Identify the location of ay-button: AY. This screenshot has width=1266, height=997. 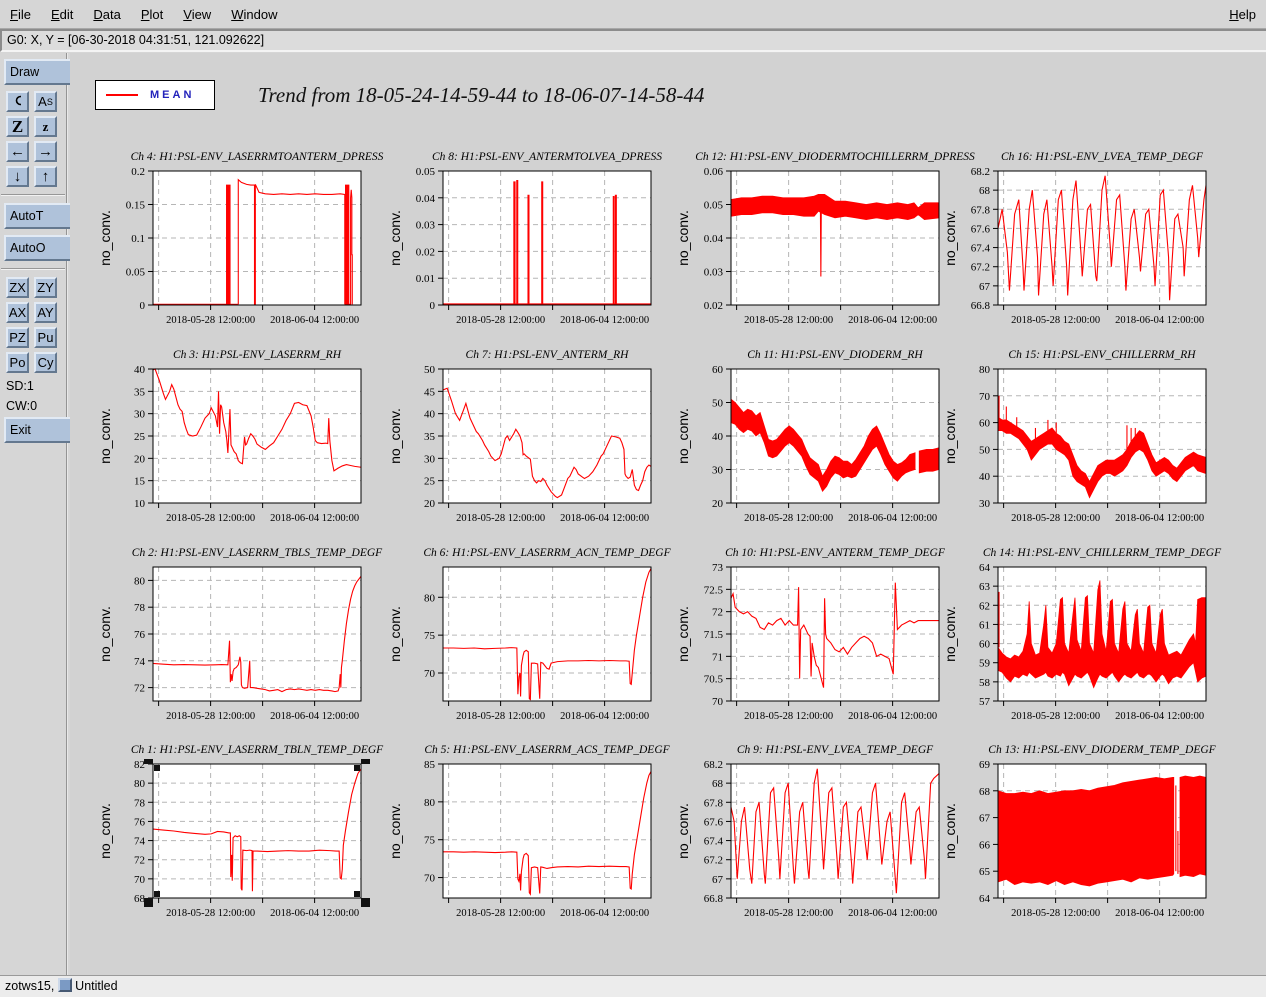
(45, 312).